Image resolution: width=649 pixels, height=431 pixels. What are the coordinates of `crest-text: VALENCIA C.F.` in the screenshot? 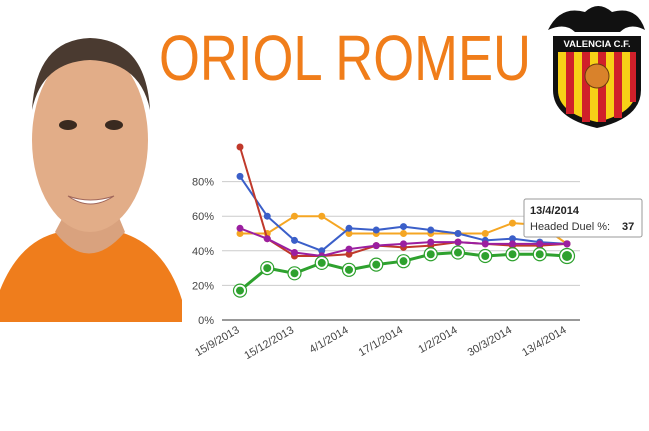 It's located at (596, 44).